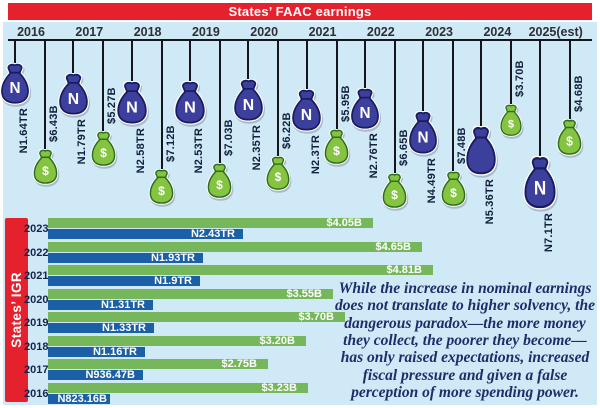 This screenshot has width=600, height=408. I want to click on naira-bag-icon, so click(481, 150).